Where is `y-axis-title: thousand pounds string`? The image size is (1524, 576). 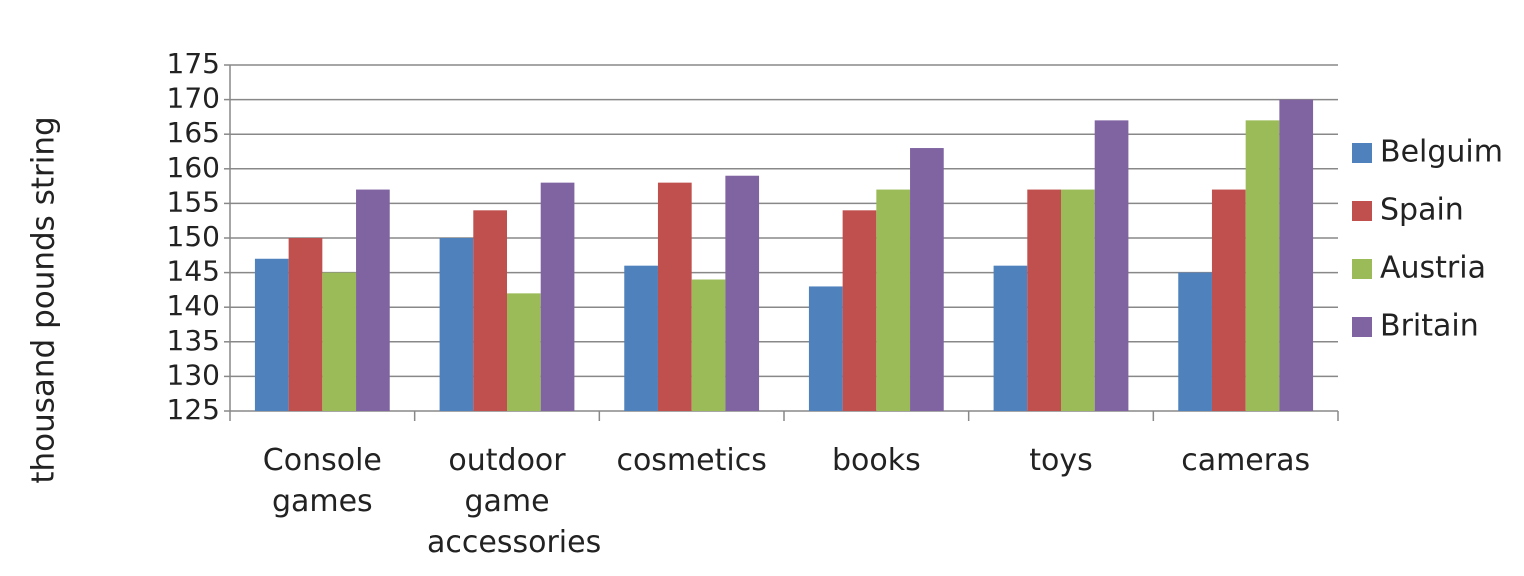
y-axis-title: thousand pounds string is located at coordinates (44, 299).